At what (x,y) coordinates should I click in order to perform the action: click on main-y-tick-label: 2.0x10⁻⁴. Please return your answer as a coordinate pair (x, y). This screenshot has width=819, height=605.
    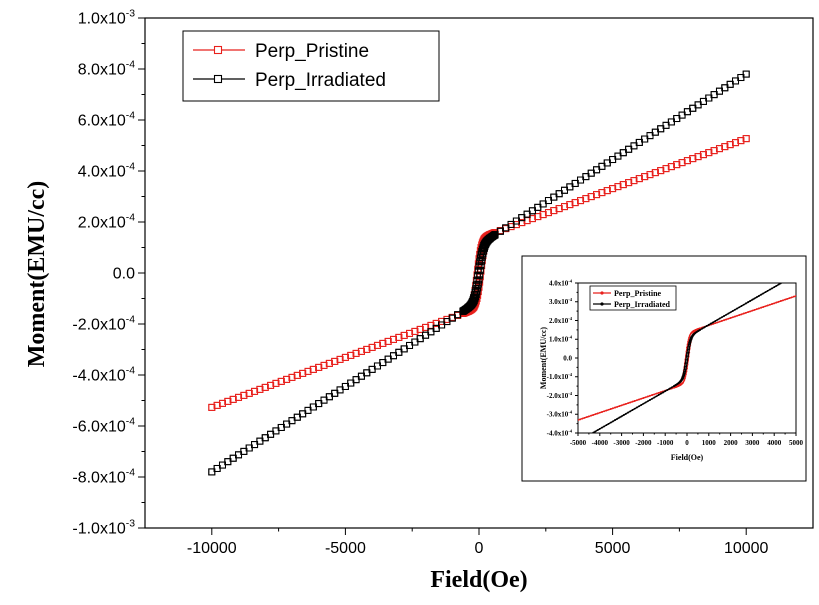
    Looking at the image, I should click on (107, 221).